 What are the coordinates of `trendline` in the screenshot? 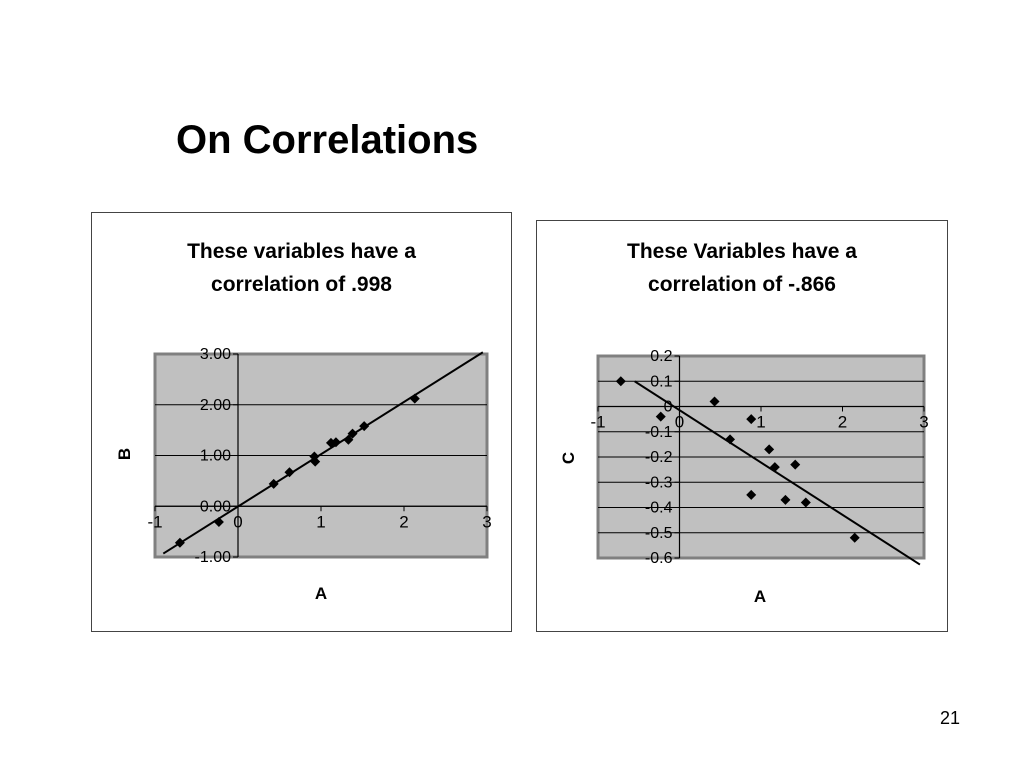 It's located at (777, 473).